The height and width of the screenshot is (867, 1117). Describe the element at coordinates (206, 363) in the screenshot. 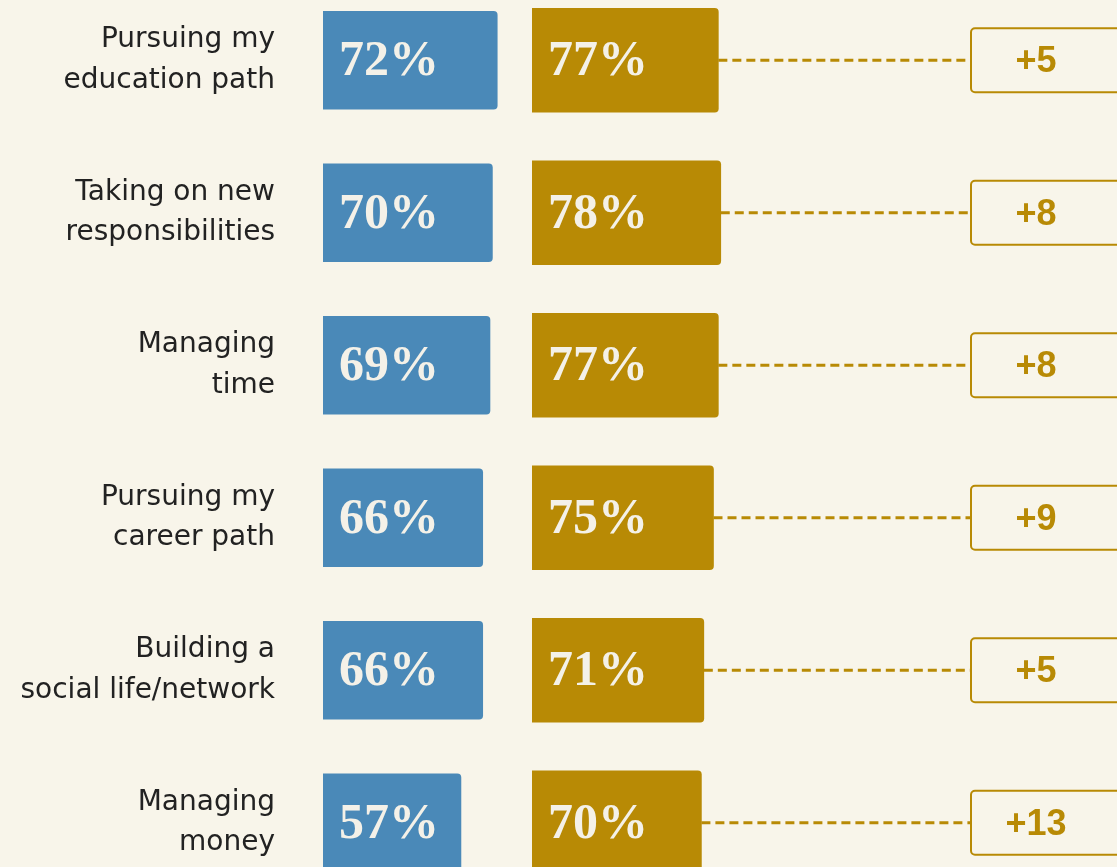

I see `y-tick-label: Managing time` at that location.